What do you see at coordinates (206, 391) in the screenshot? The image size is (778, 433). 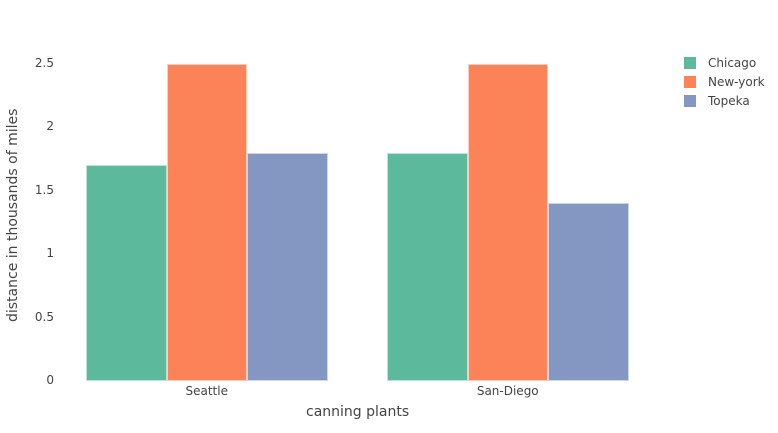 I see `x-tick-label: Seattle` at bounding box center [206, 391].